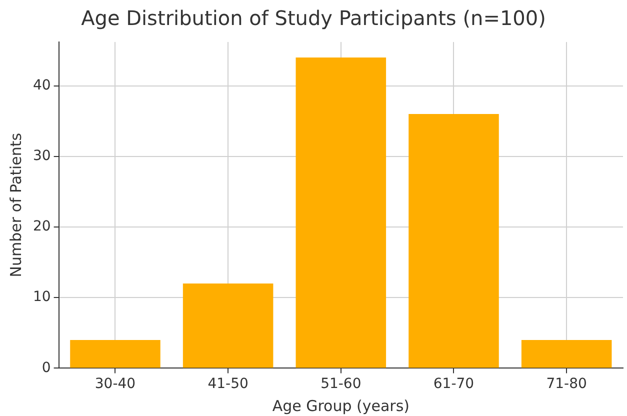  I want to click on x-tick-label: 41-50, so click(228, 384).